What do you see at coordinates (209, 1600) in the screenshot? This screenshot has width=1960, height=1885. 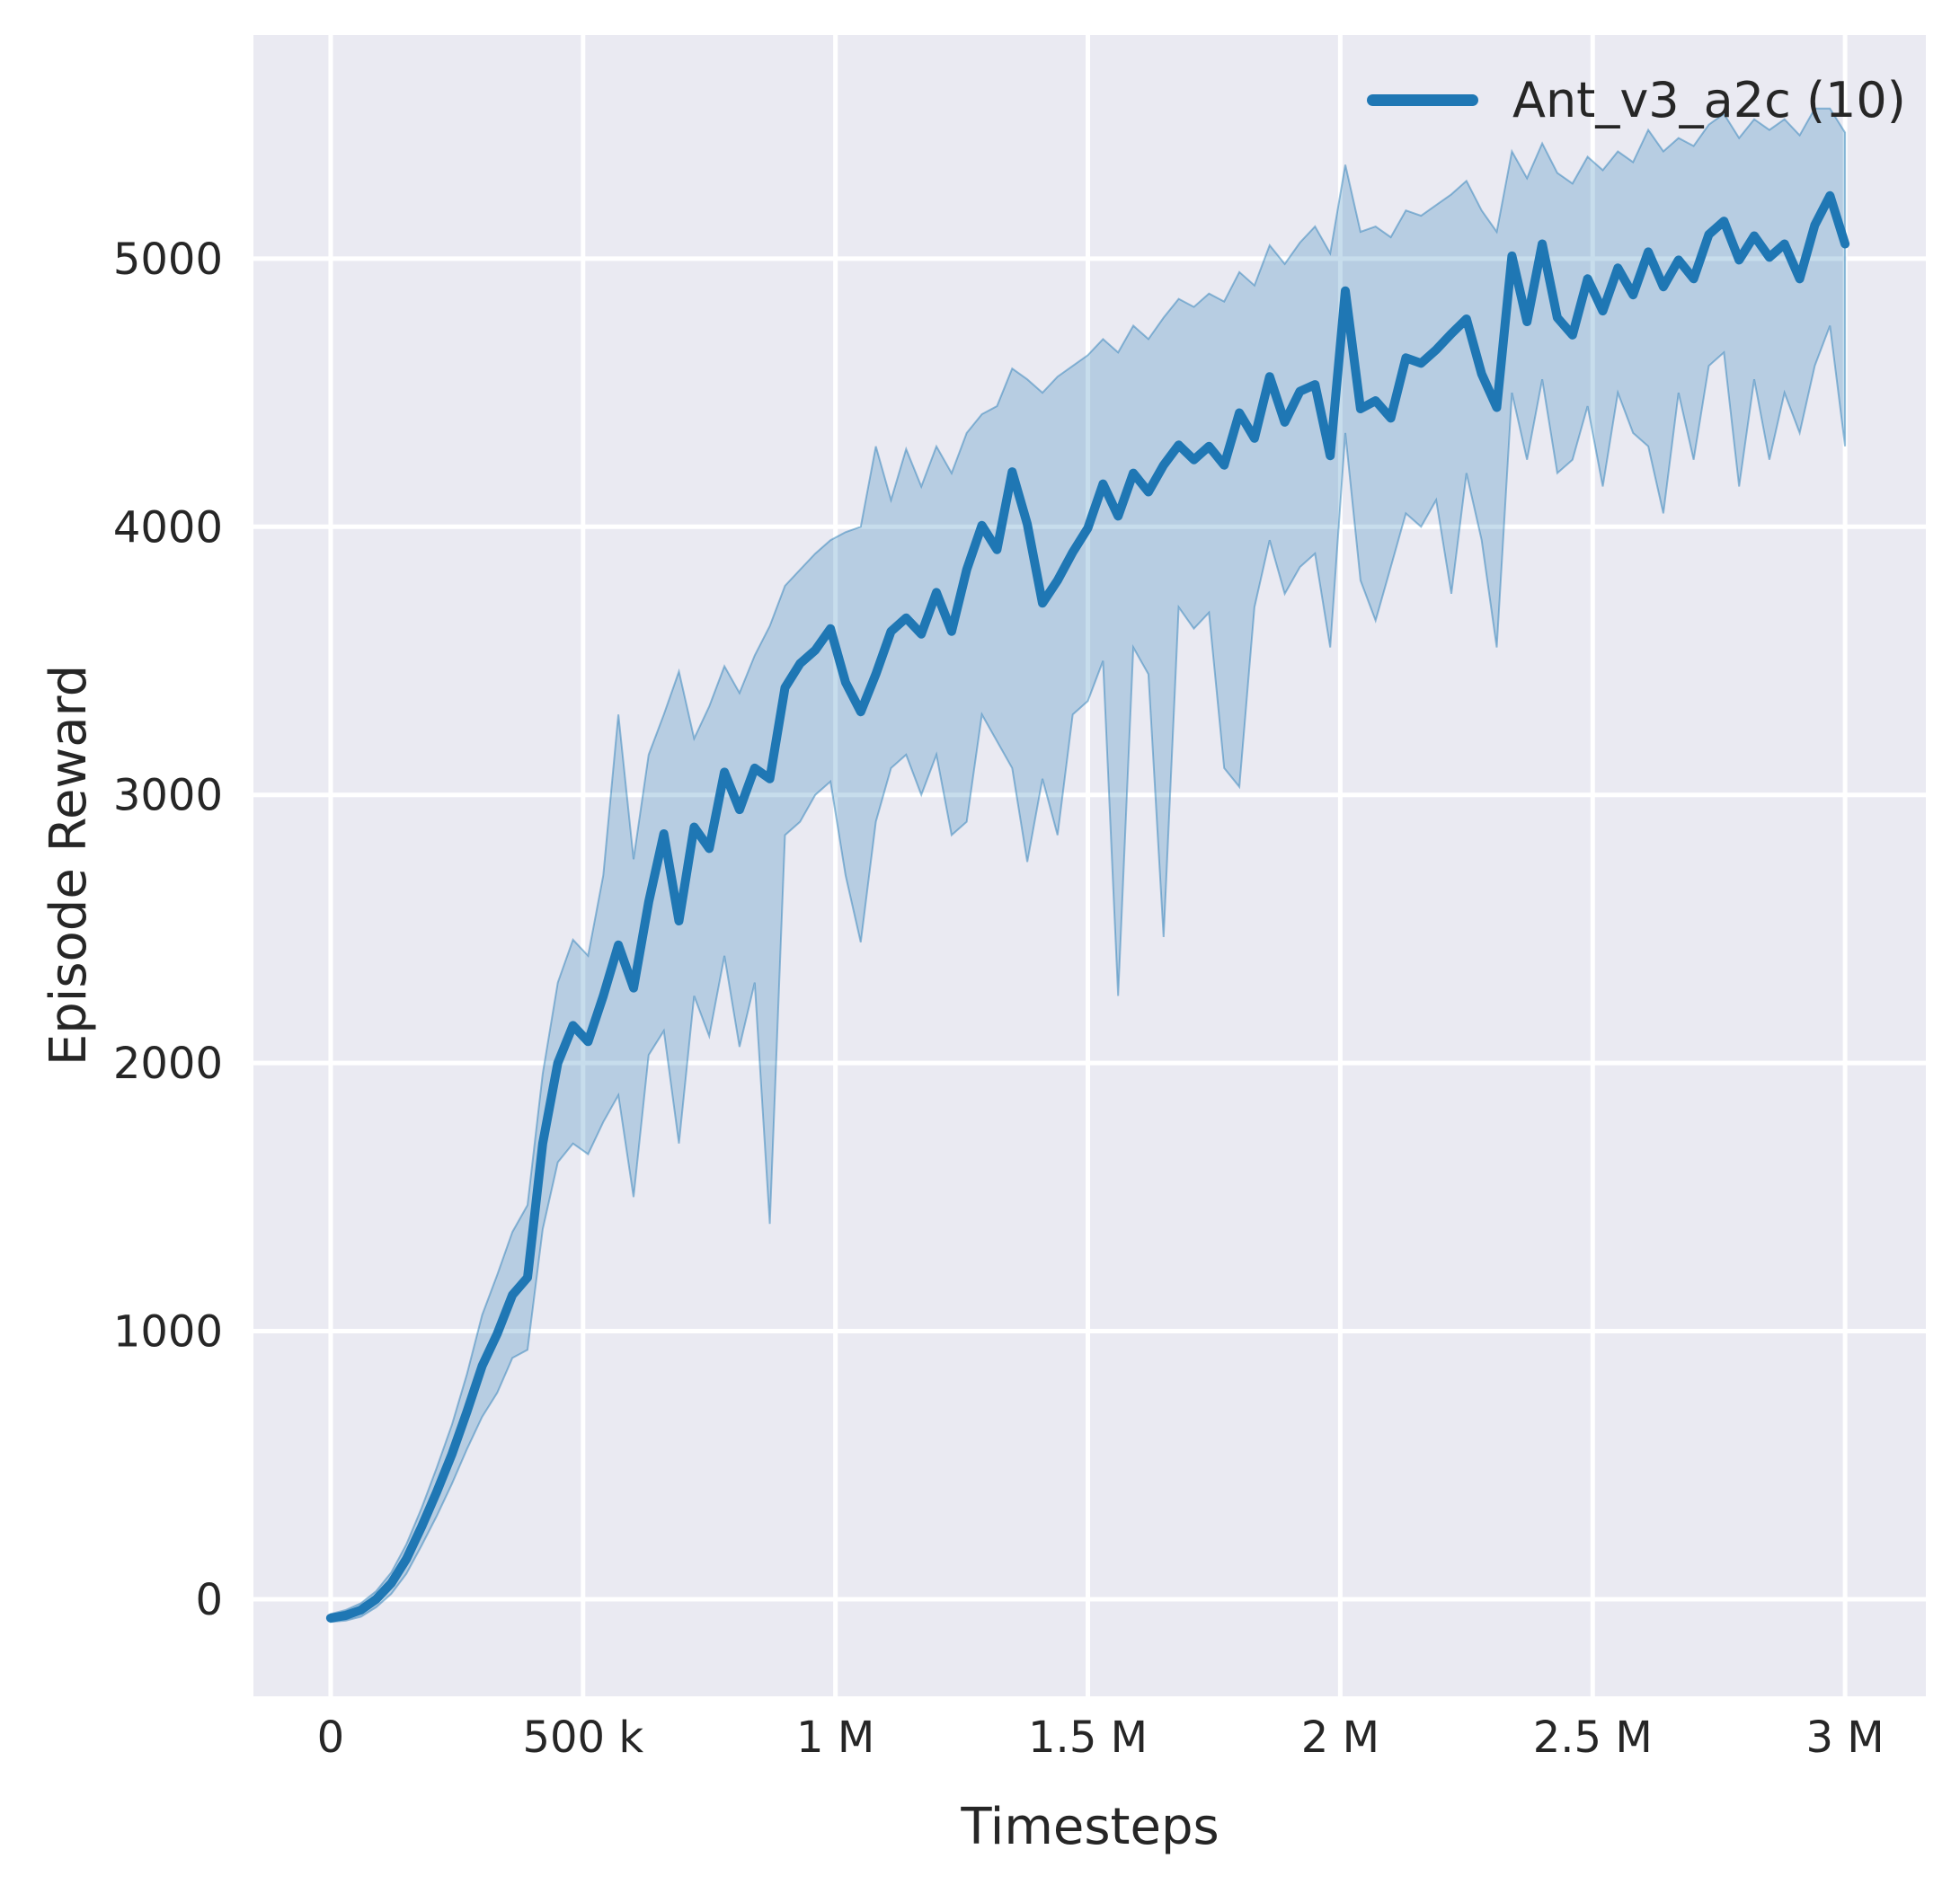 I see `y-tick-label: 0` at bounding box center [209, 1600].